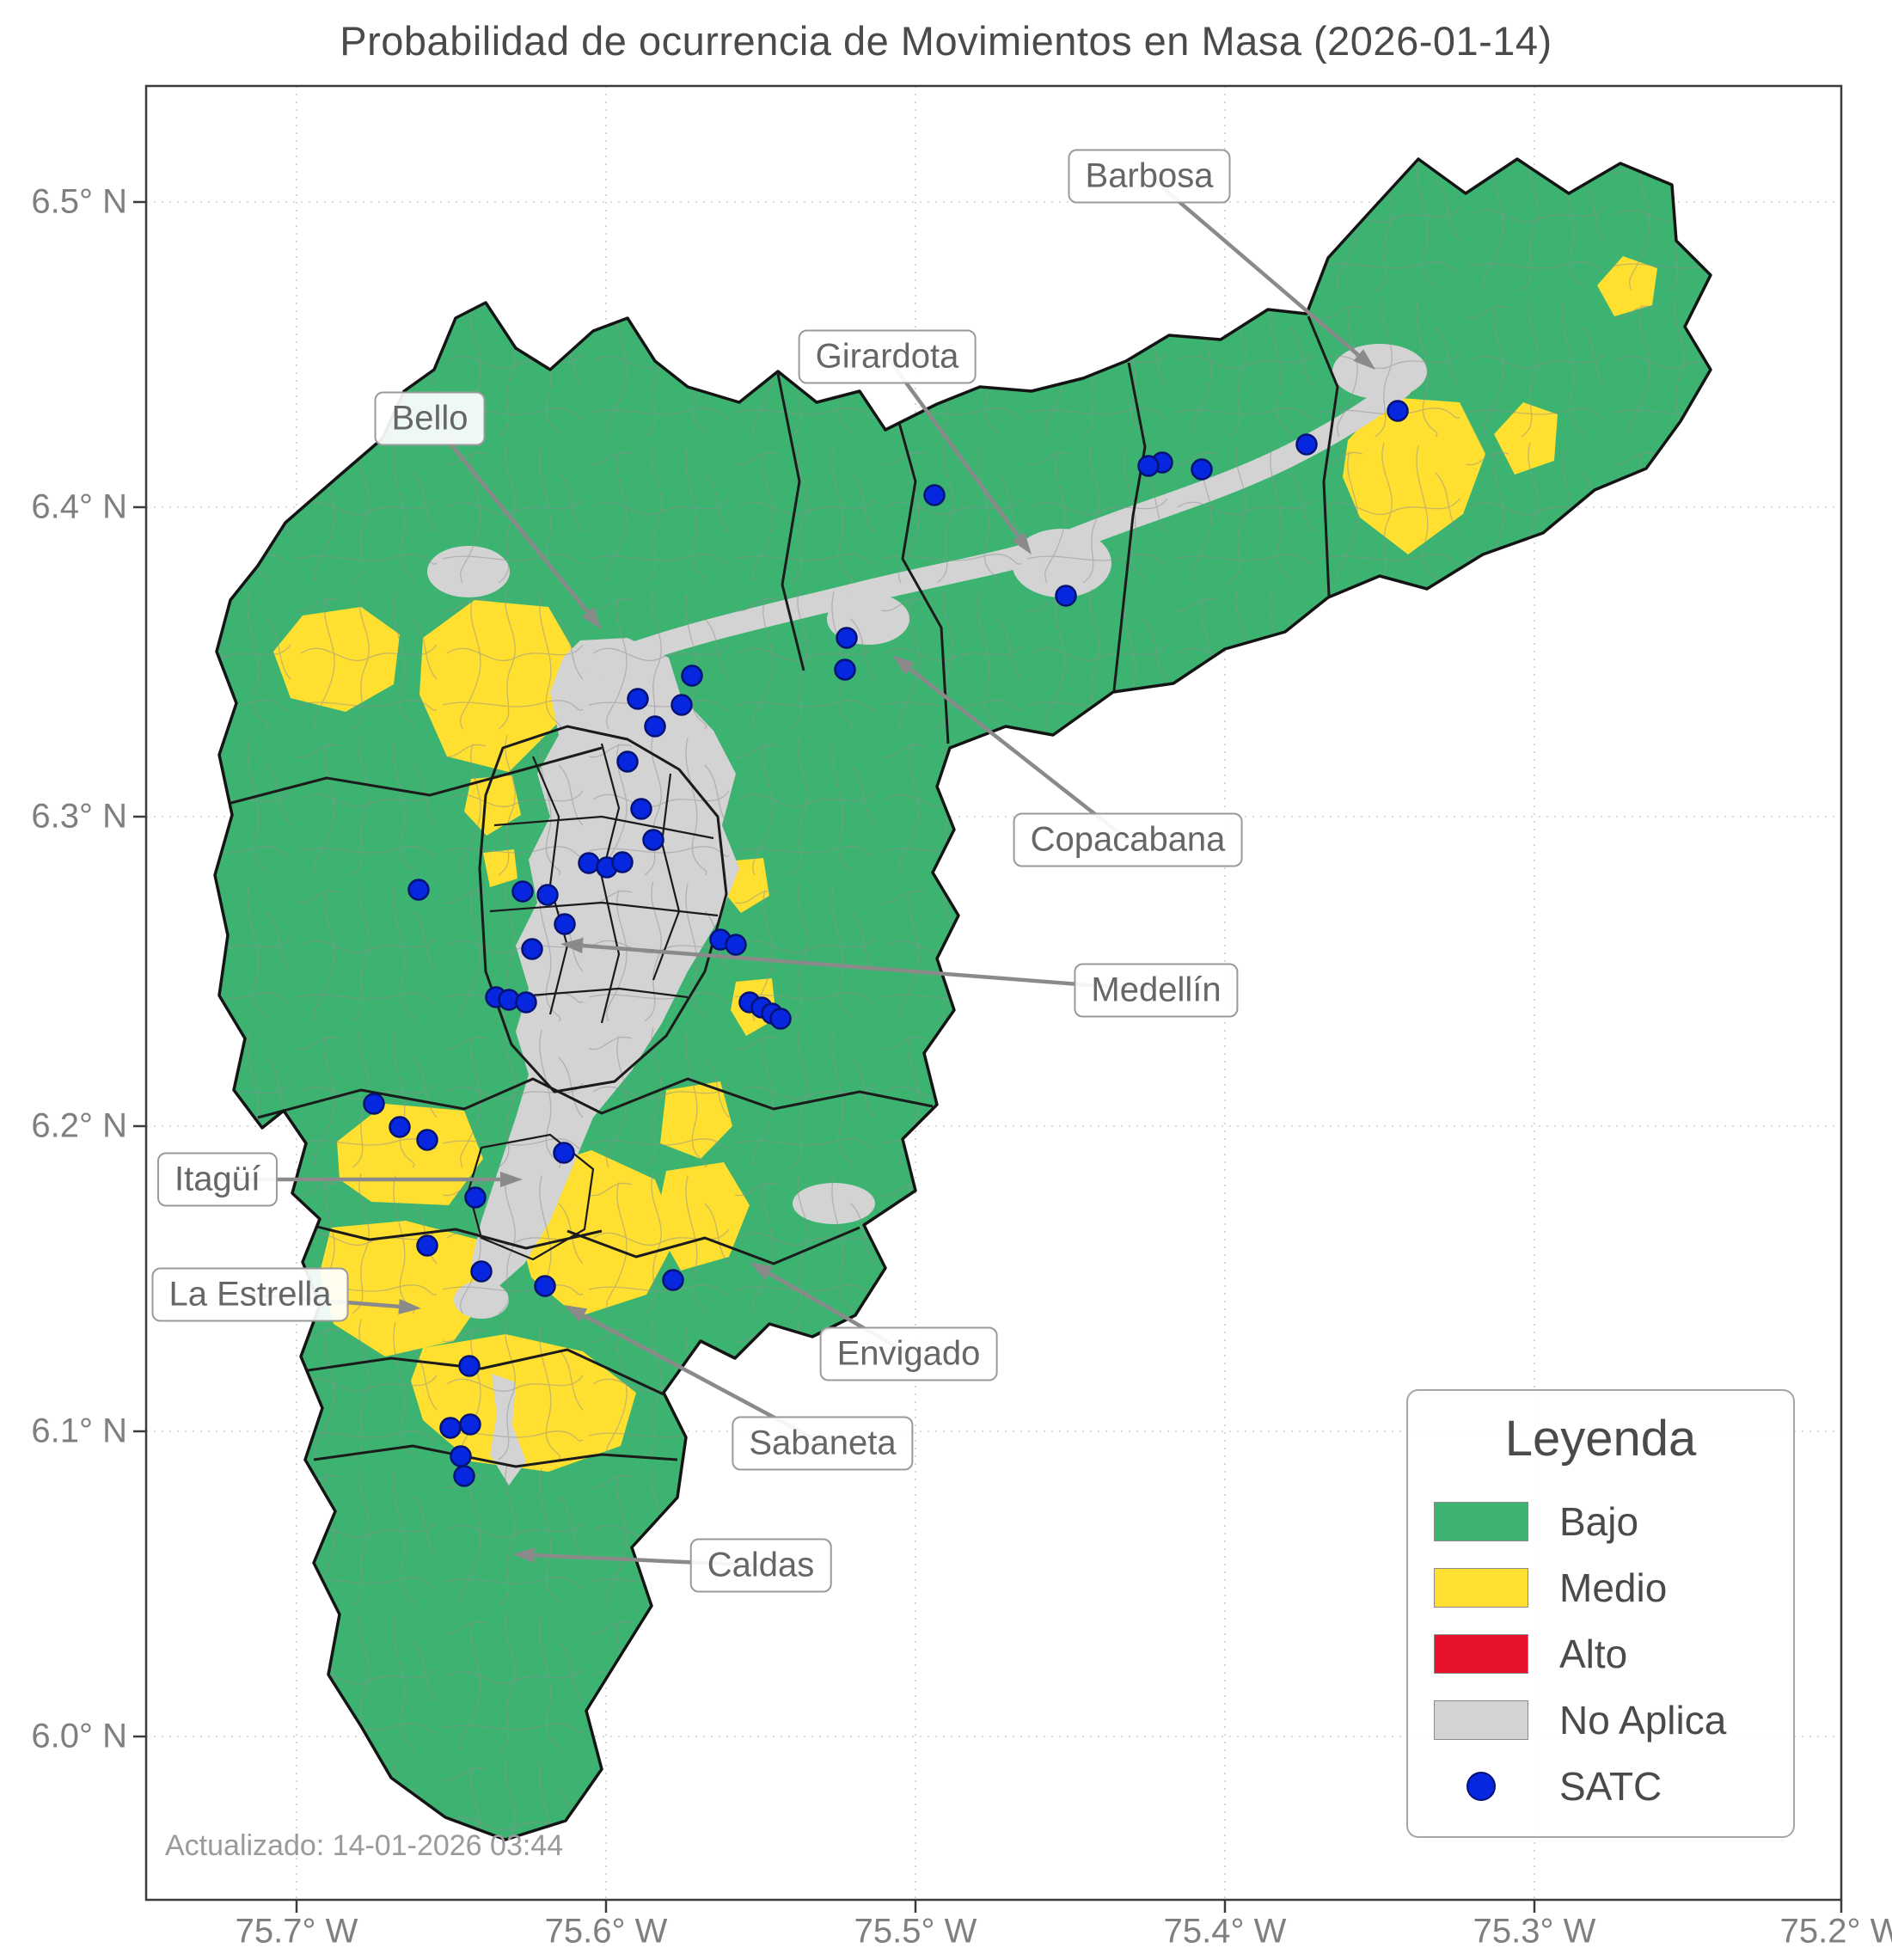 The width and height of the screenshot is (1892, 1960). I want to click on legend-item-alto: Alto, so click(1600, 1653).